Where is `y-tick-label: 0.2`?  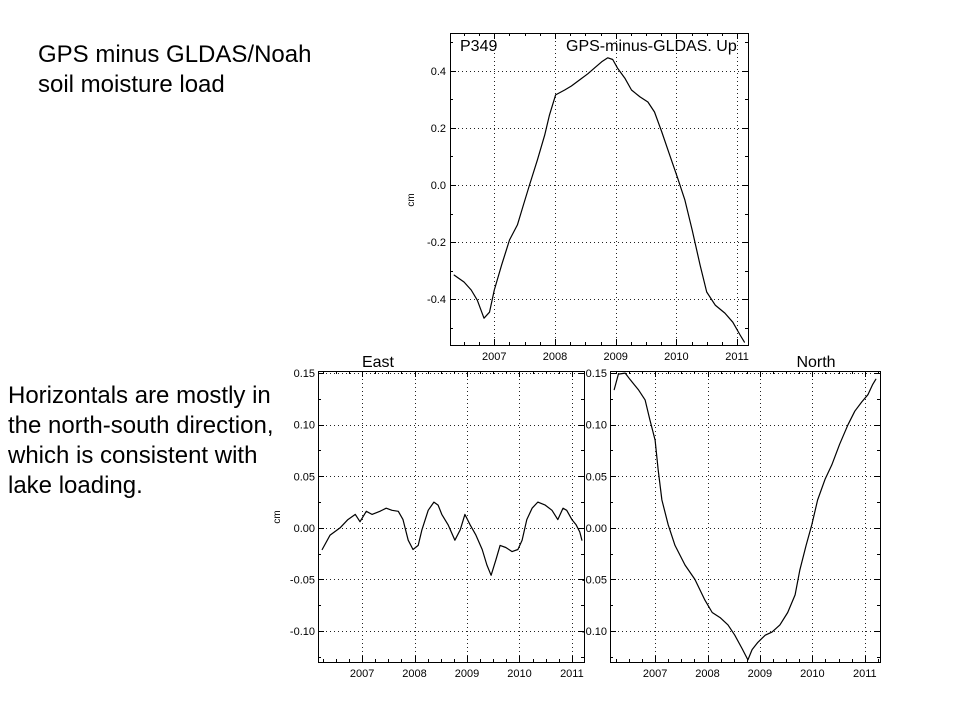
y-tick-label: 0.2 is located at coordinates (438, 129).